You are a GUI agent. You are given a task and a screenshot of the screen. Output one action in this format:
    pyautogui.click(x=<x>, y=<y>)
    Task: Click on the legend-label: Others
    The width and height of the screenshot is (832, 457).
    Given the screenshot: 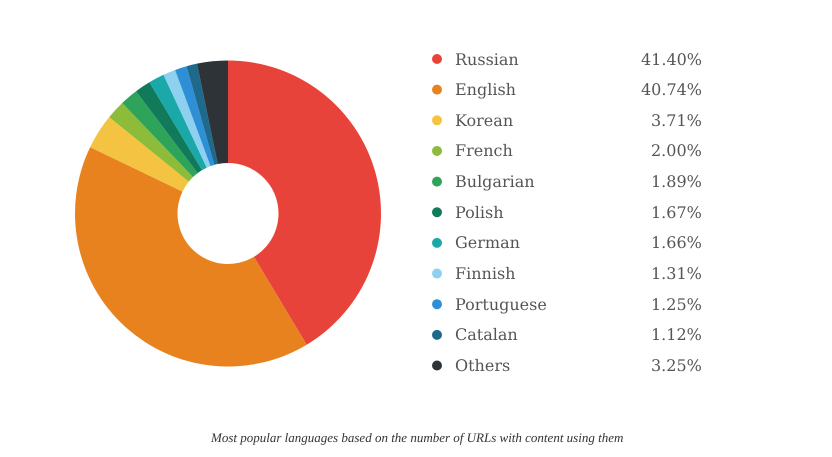 What is the action you would take?
    pyautogui.click(x=482, y=365)
    